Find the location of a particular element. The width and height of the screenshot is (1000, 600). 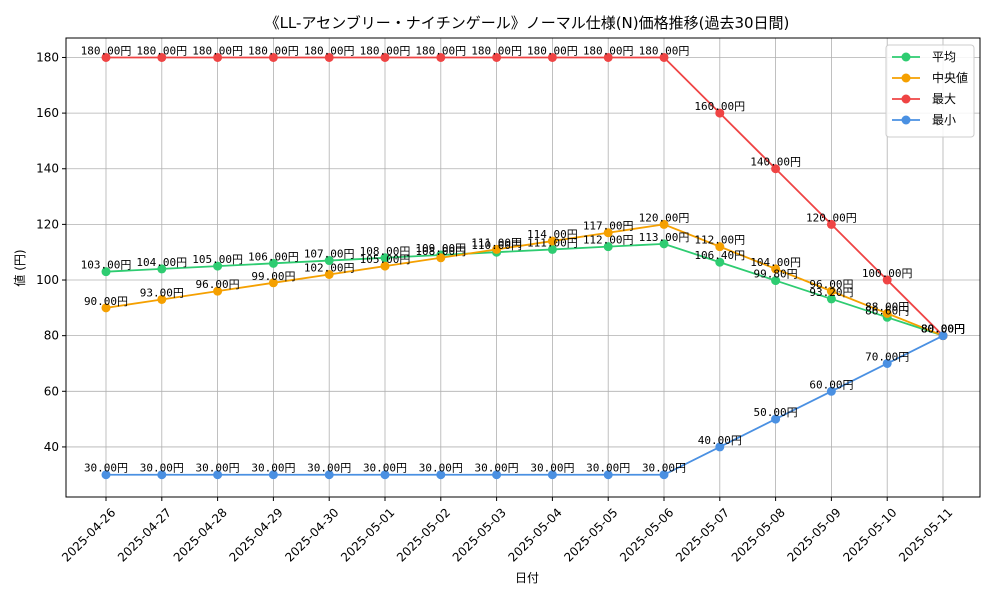

data-label-中央値: 88.00円 is located at coordinates (887, 306).